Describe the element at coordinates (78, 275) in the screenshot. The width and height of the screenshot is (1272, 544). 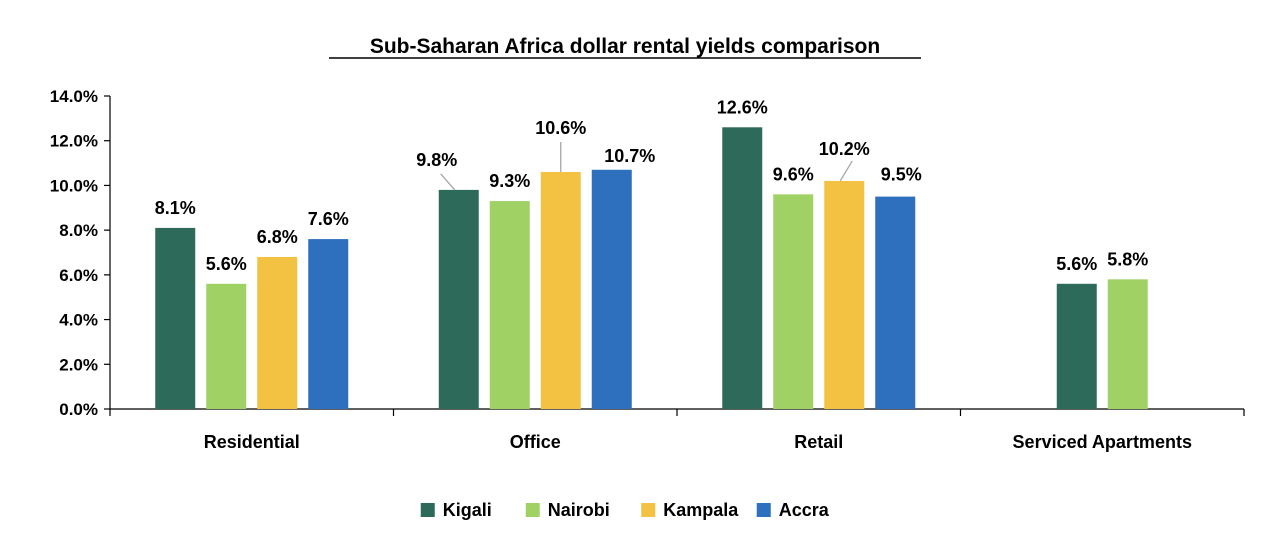
I see `y-tick-label: 6.0%` at that location.